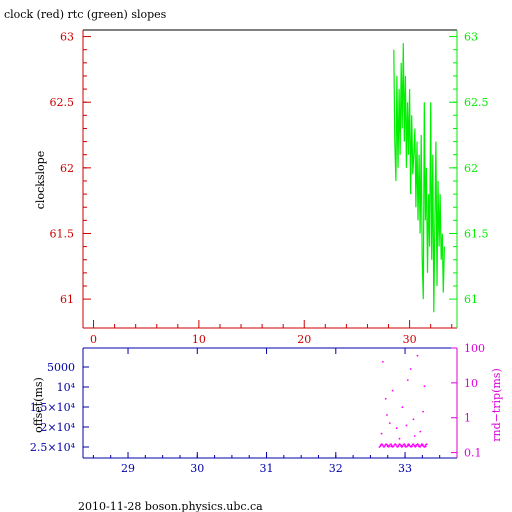 This screenshot has height=512, width=512. I want to click on top-ytick-label: 61, so click(67, 299).